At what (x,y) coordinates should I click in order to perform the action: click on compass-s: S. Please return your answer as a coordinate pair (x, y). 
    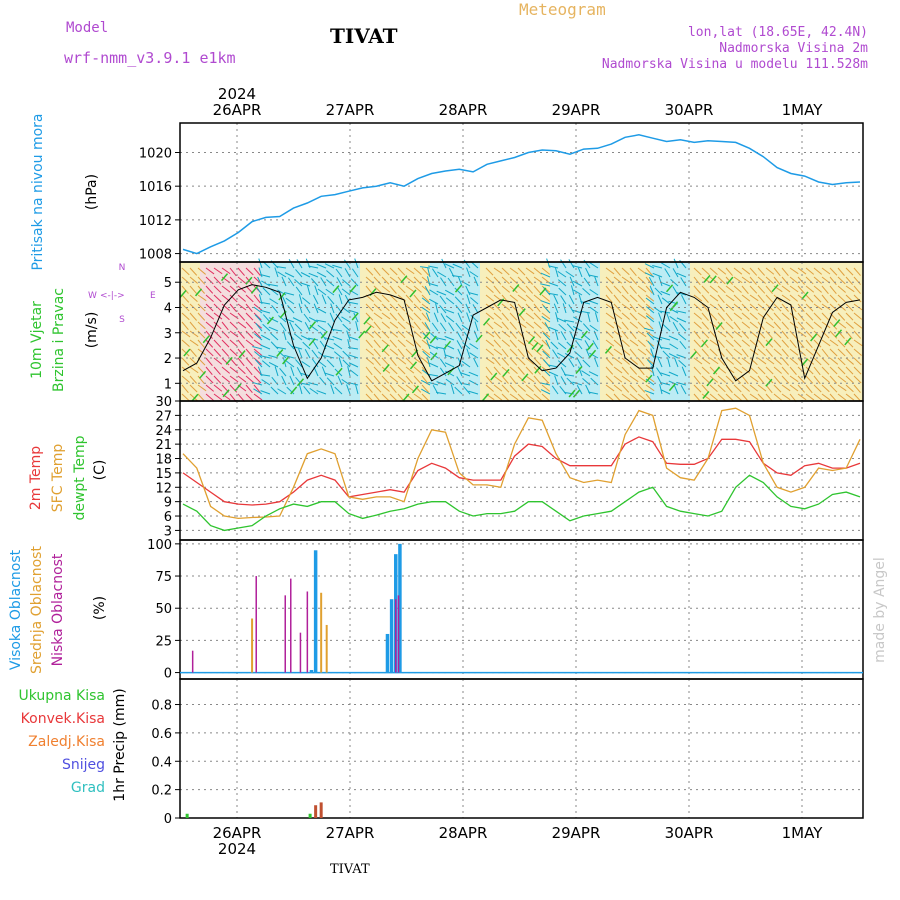
    Looking at the image, I should click on (122, 320).